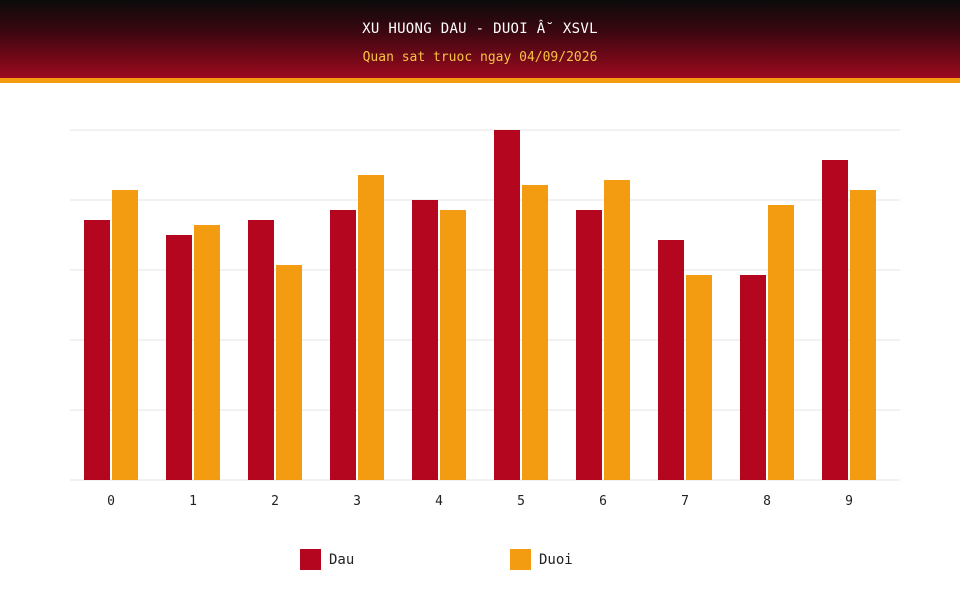 The image size is (960, 610). What do you see at coordinates (480, 29) in the screenshot?
I see `chart-title: XU HUONG DAU - DUOI Â˘ XSVL` at bounding box center [480, 29].